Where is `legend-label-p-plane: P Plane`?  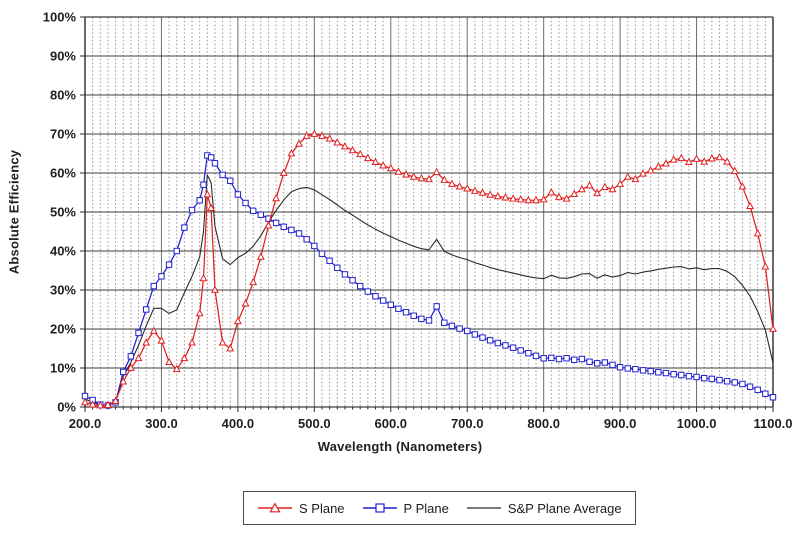
legend-label-p-plane: P Plane is located at coordinates (426, 508).